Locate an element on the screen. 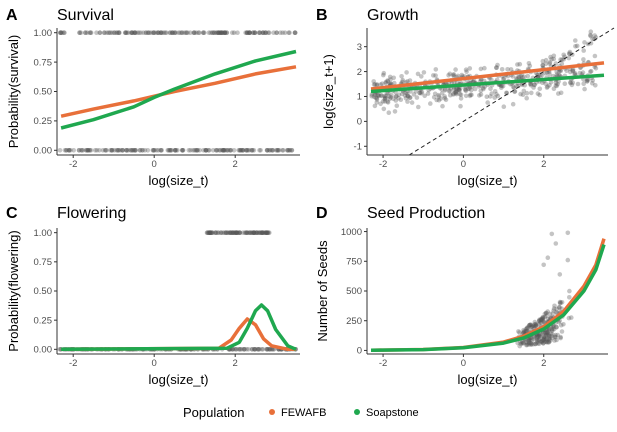 Image resolution: width=617 pixels, height=432 pixels. legend-key-fewafb is located at coordinates (272, 412).